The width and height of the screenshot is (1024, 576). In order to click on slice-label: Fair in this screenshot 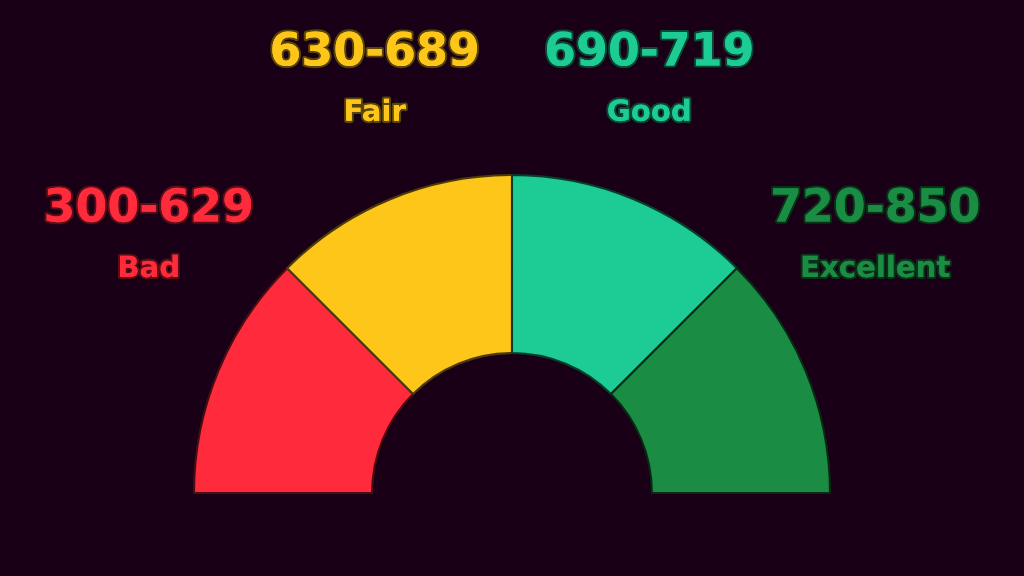, I will do `click(376, 110)`.